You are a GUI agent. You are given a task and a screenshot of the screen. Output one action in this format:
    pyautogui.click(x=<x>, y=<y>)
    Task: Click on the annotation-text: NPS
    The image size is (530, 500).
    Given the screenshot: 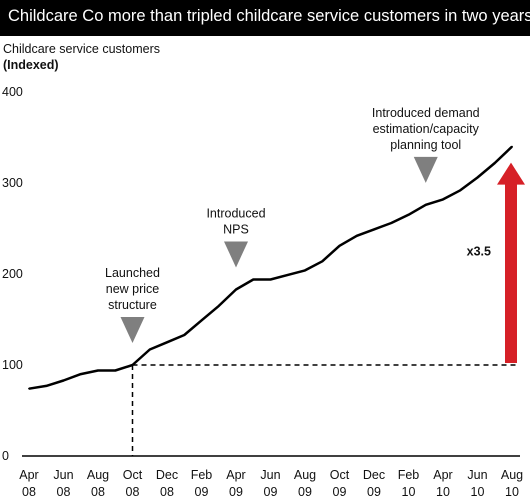 What is the action you would take?
    pyautogui.click(x=236, y=229)
    